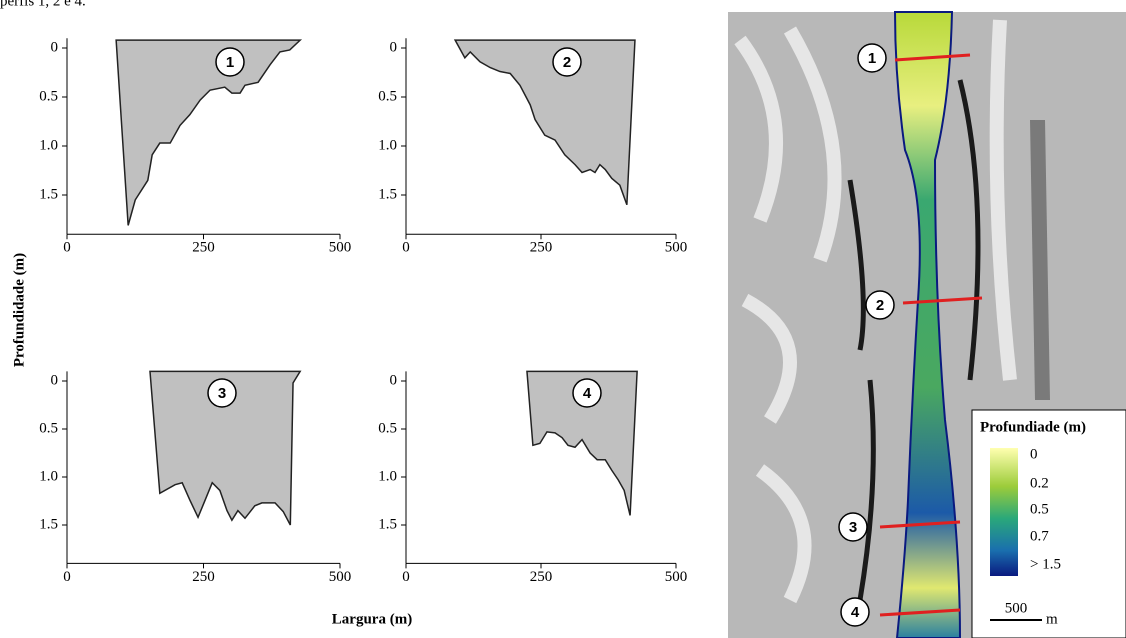  Describe the element at coordinates (372, 619) in the screenshot. I see `x-axis-label: Largura (m)` at that location.